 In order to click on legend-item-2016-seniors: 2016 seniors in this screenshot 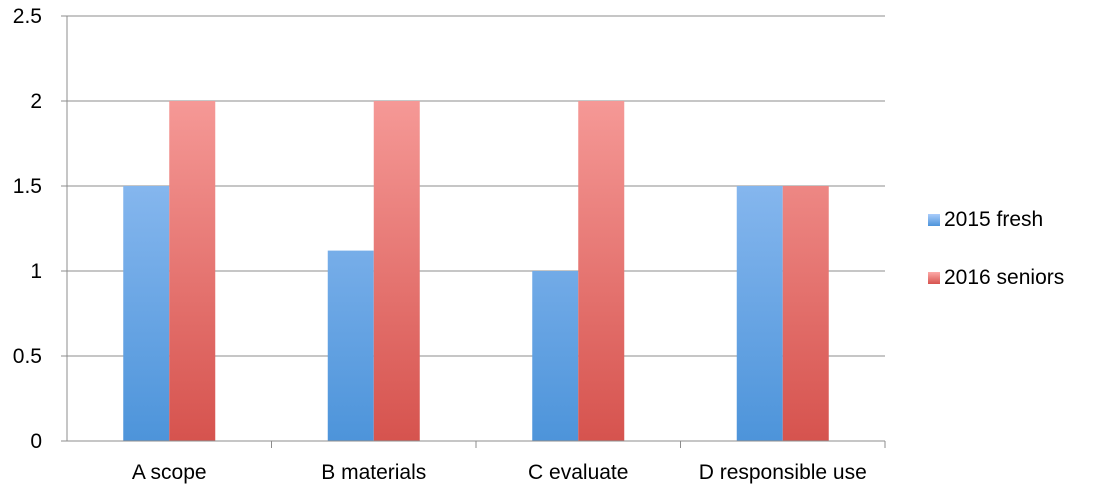, I will do `click(996, 278)`.